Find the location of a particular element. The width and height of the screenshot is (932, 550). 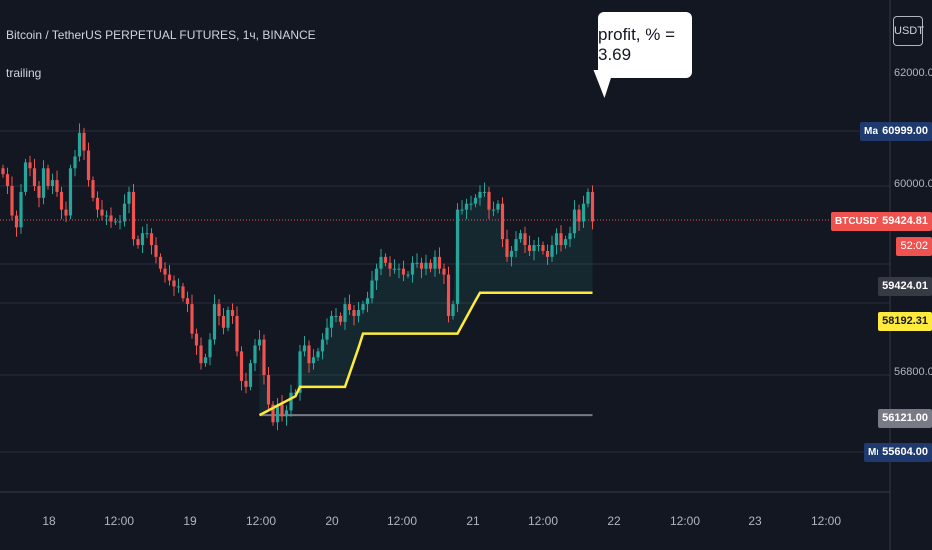

time-tick: 18 is located at coordinates (49, 521).